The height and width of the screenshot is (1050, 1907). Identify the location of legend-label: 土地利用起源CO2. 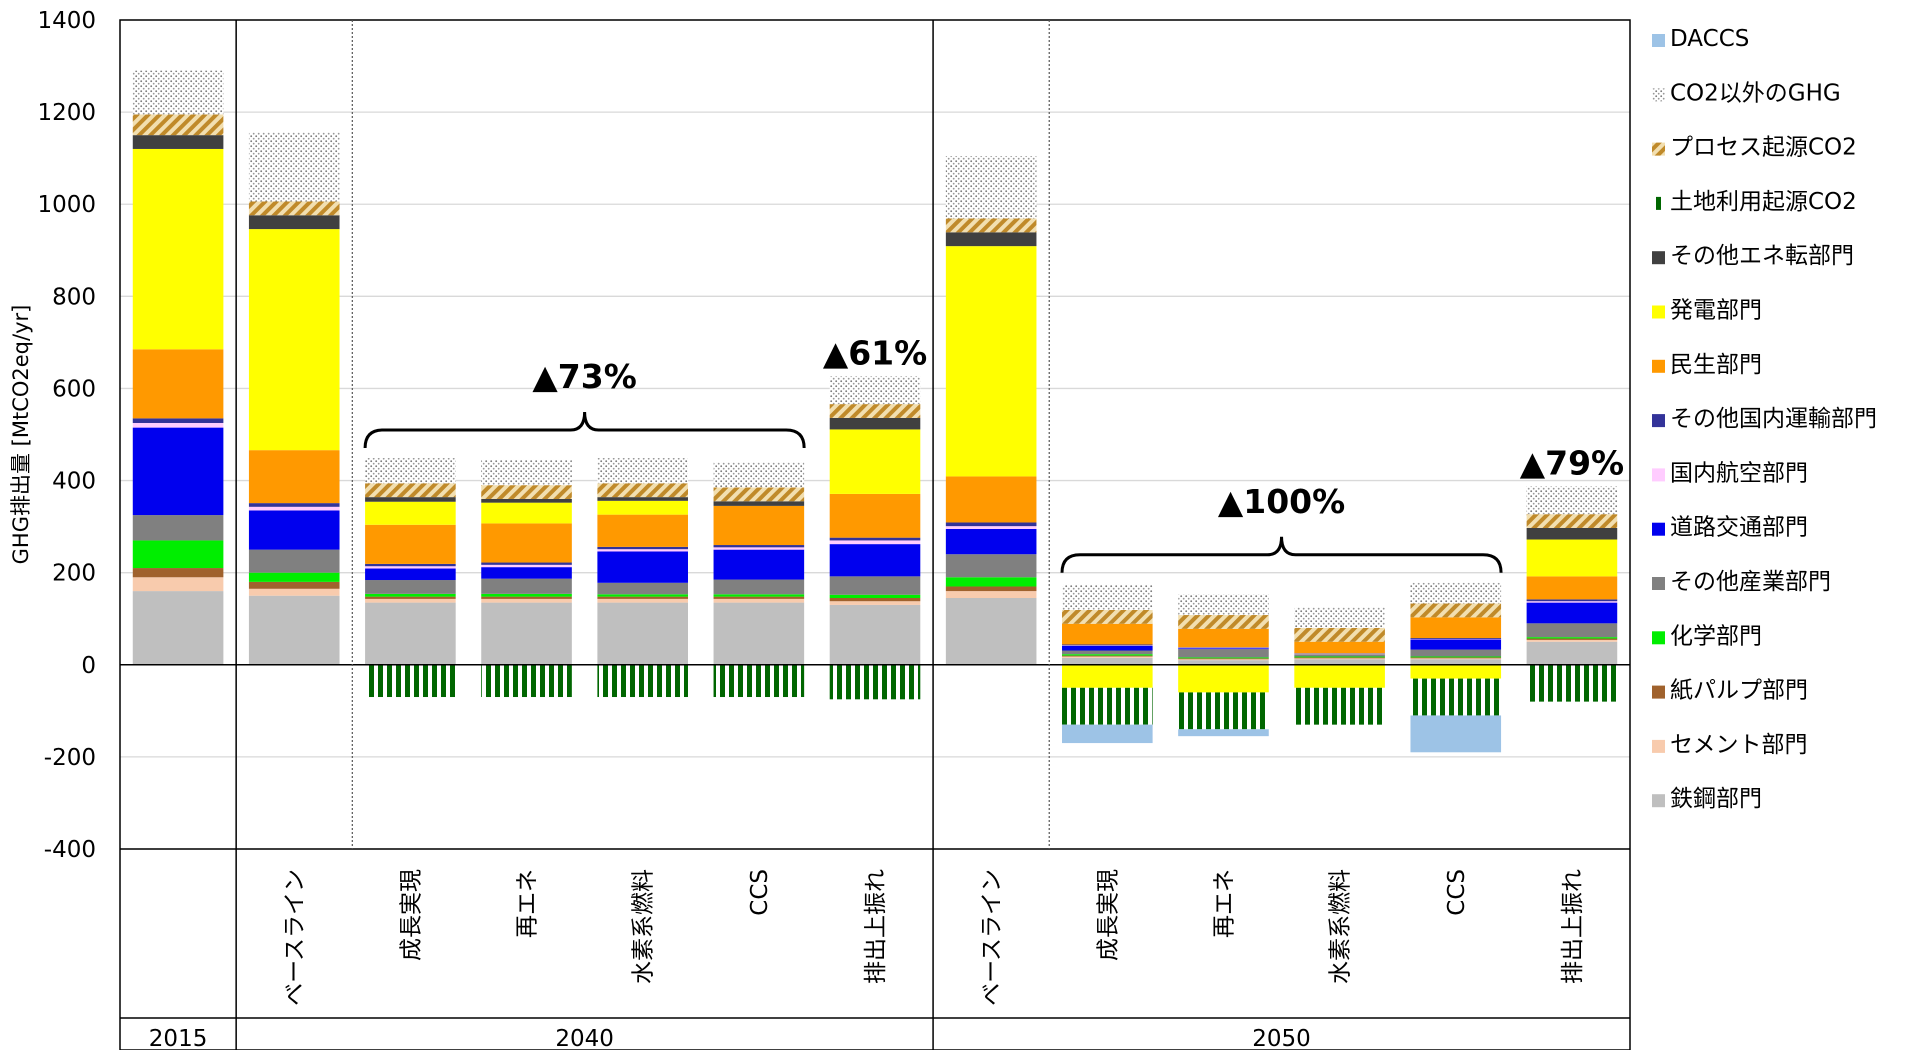
(1763, 202).